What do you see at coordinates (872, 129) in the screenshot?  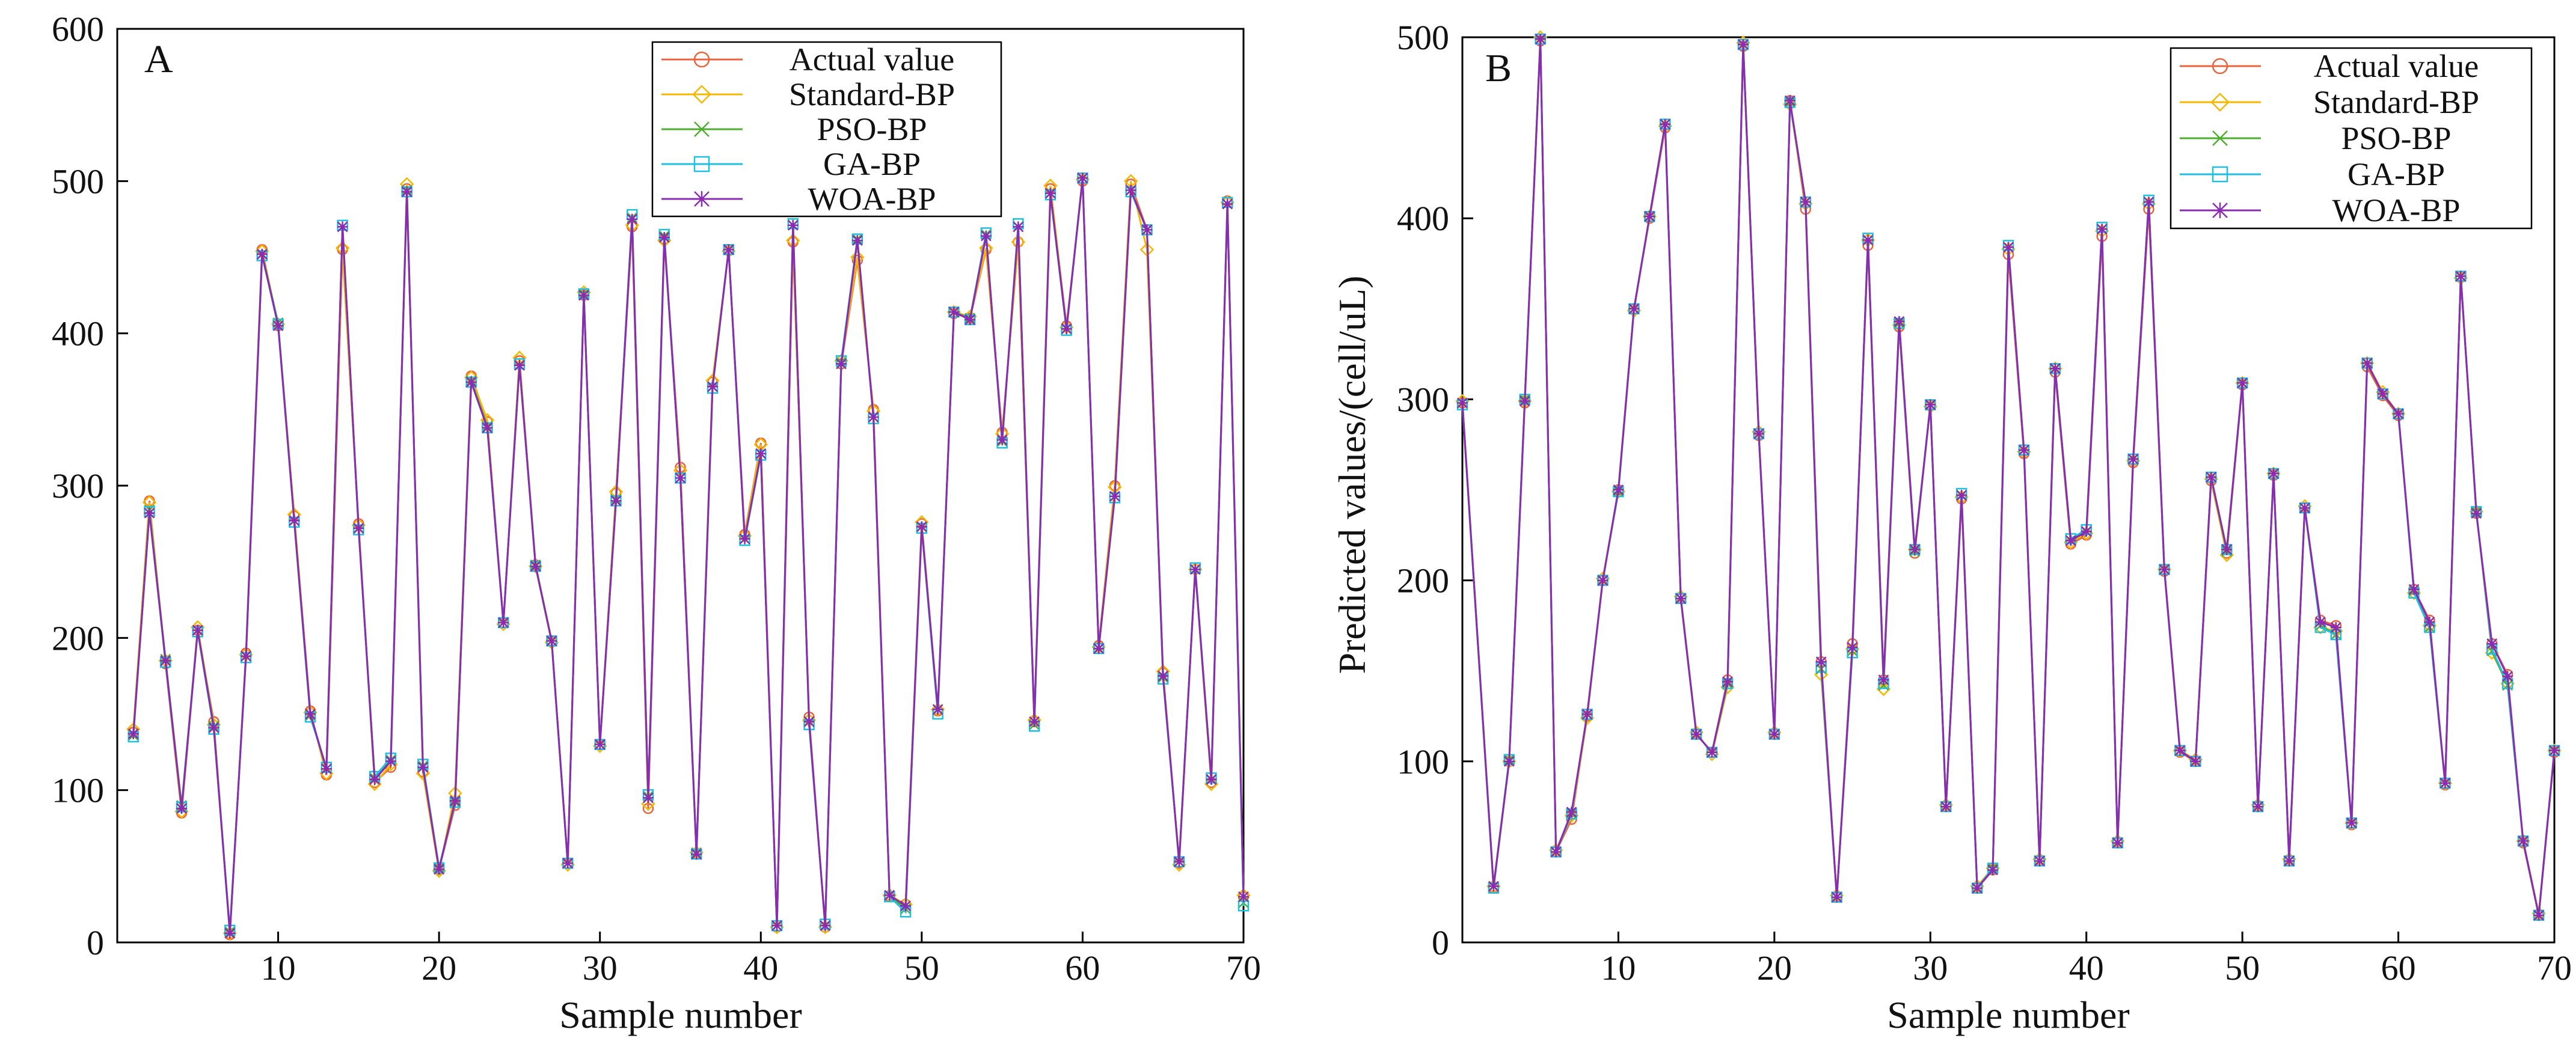 I see `legend-label-pso-bp-a: PSO-BP` at bounding box center [872, 129].